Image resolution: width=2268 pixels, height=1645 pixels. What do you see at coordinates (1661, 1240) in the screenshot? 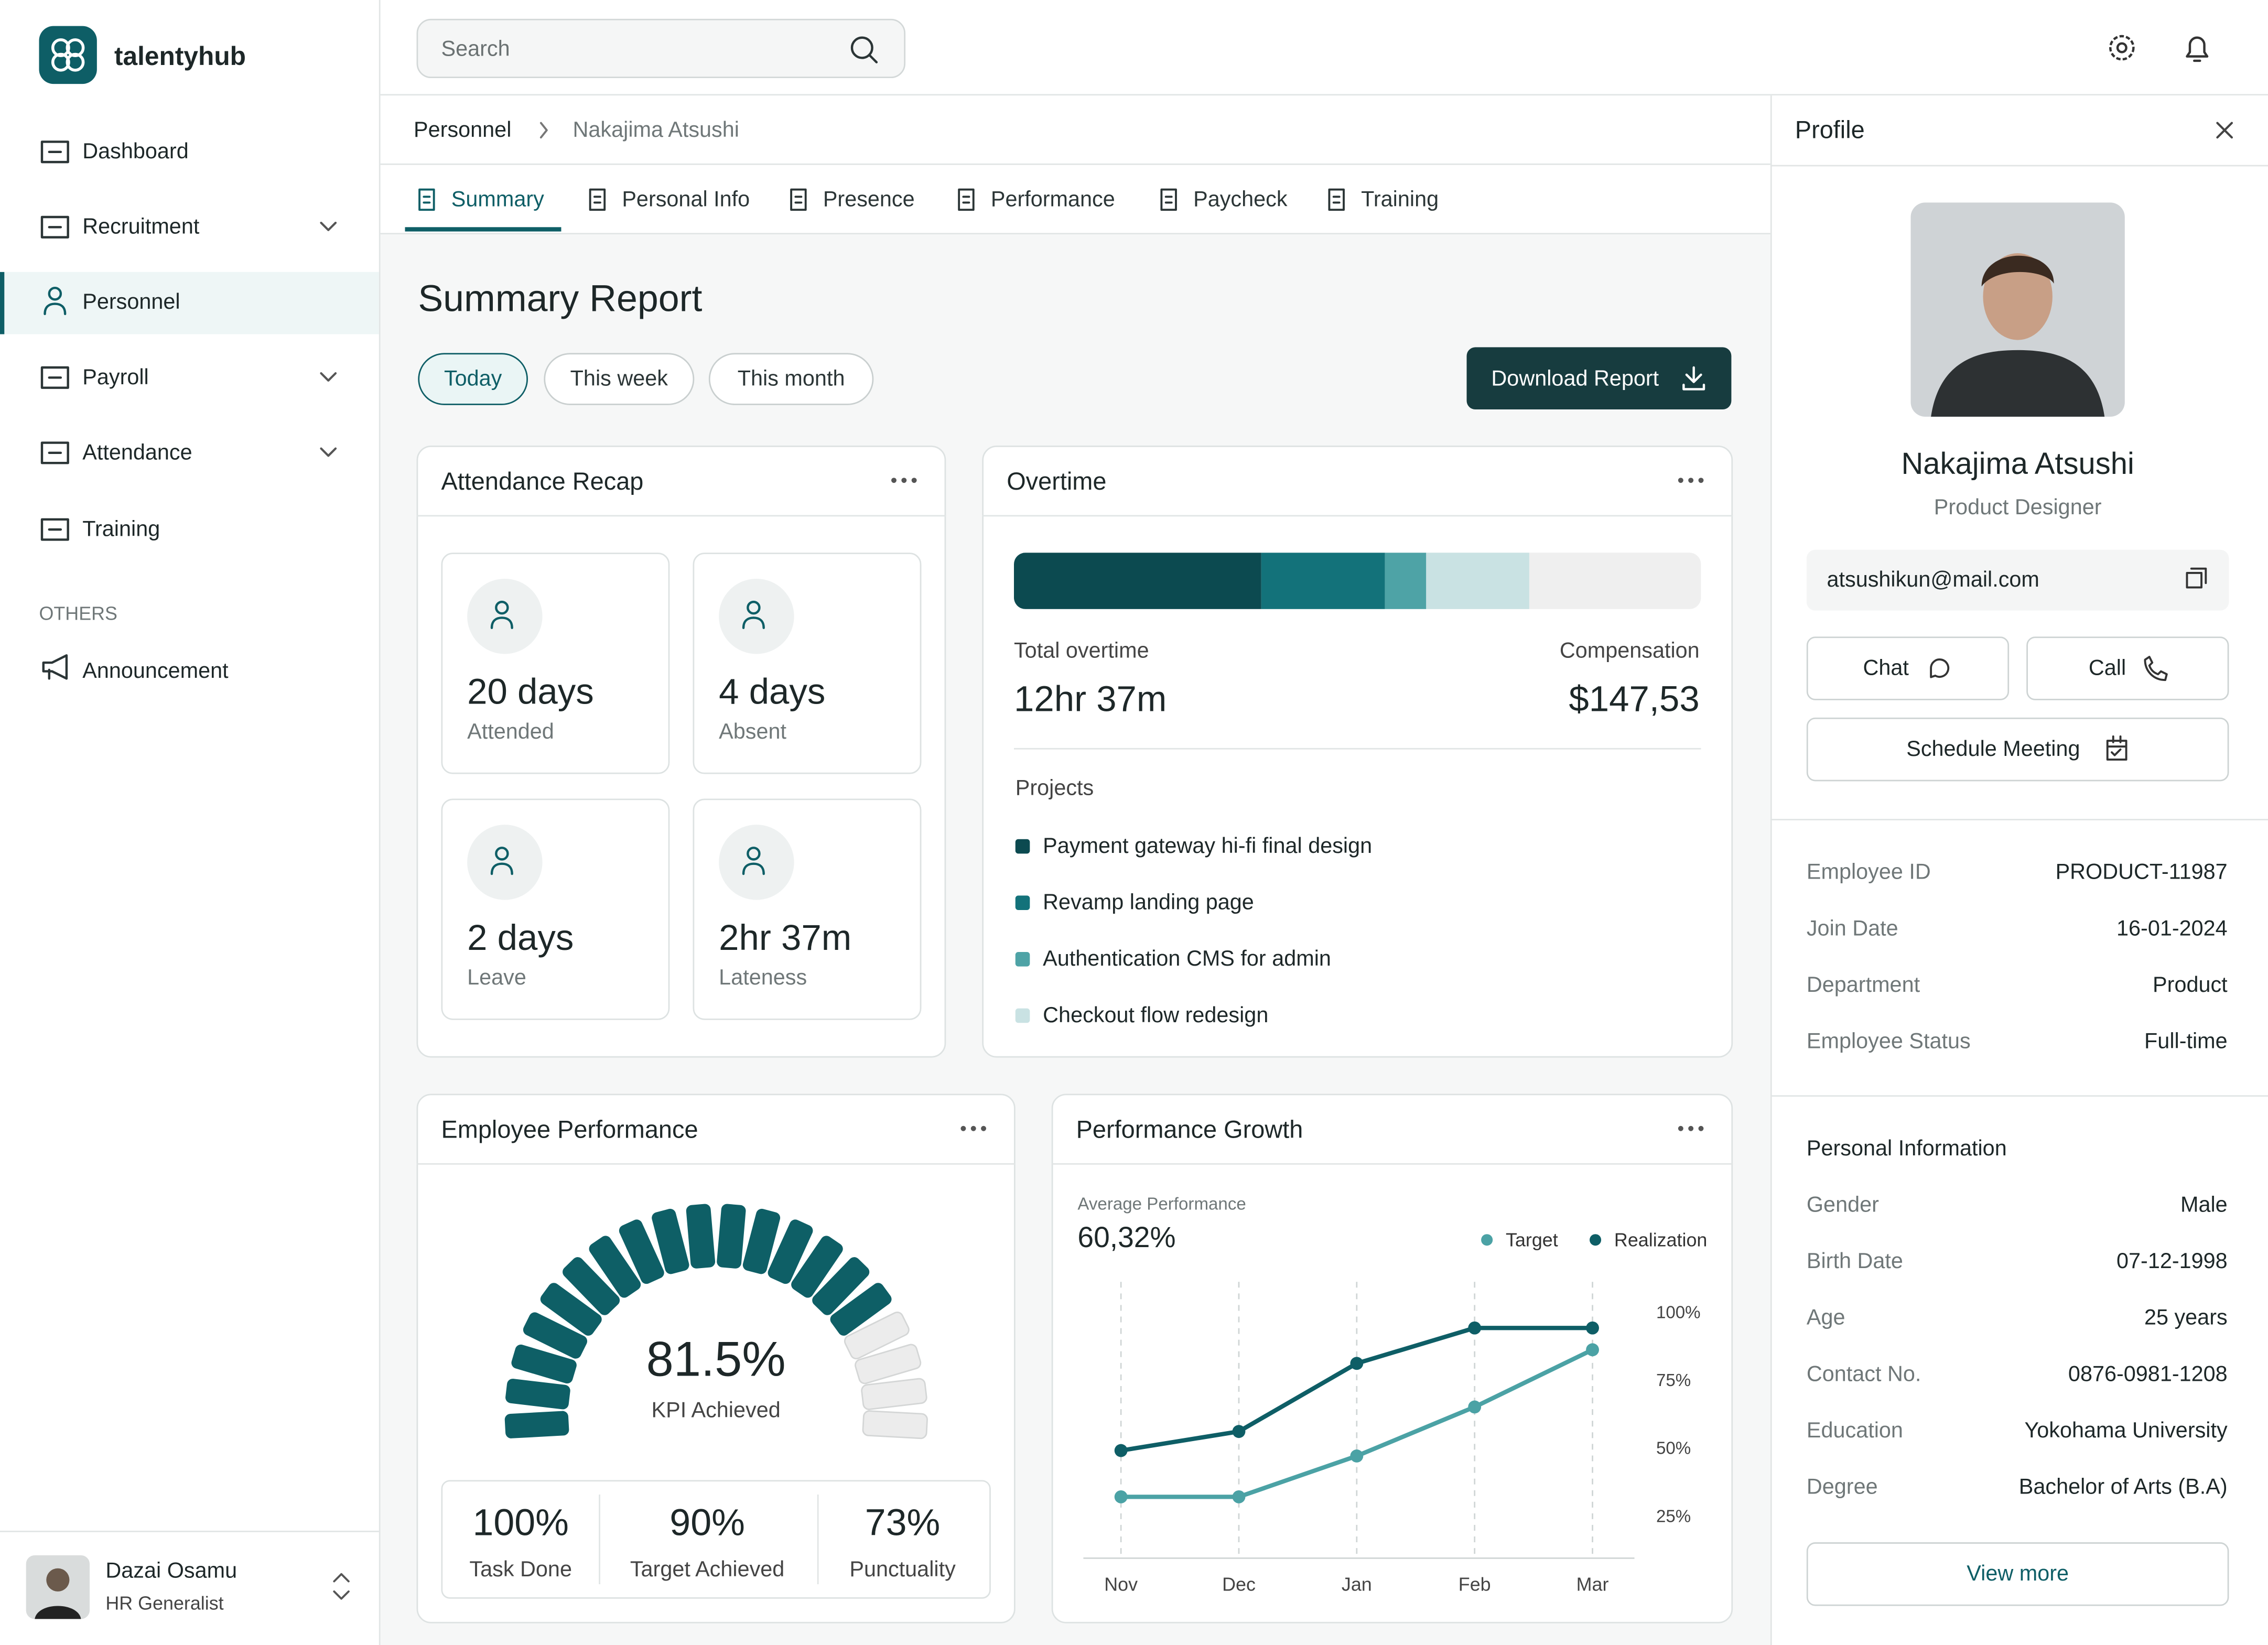
I see `legend-label: Realization` at bounding box center [1661, 1240].